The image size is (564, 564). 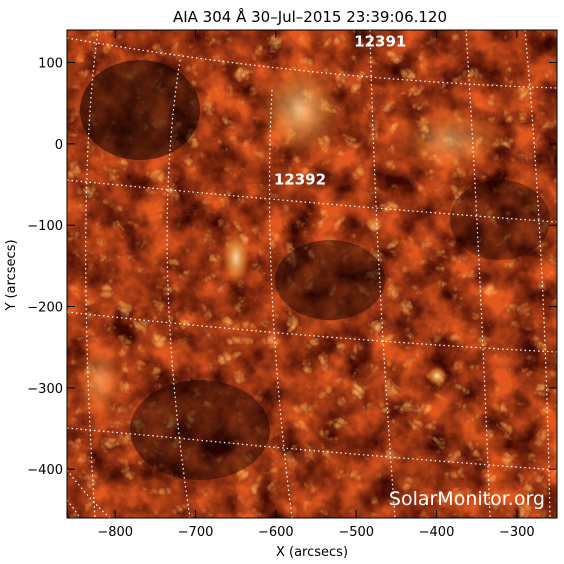 What do you see at coordinates (517, 532) in the screenshot?
I see `x-tick-label: −300` at bounding box center [517, 532].